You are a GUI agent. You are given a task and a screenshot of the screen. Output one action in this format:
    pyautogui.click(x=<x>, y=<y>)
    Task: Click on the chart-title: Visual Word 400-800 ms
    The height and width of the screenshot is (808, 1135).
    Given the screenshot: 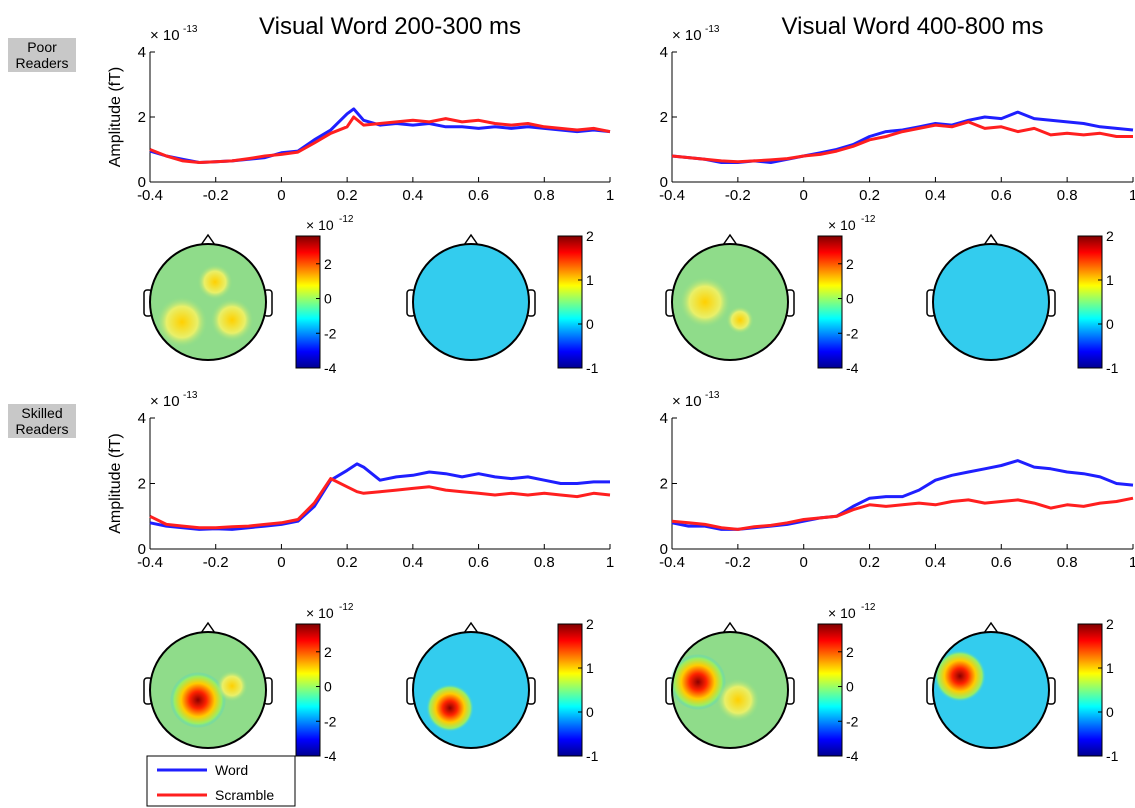 What is the action you would take?
    pyautogui.click(x=913, y=26)
    